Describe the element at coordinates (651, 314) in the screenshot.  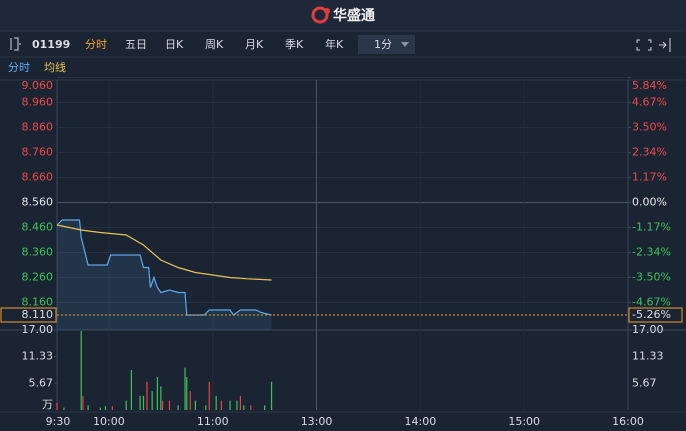
I see `last-change-label: -5.26%` at that location.